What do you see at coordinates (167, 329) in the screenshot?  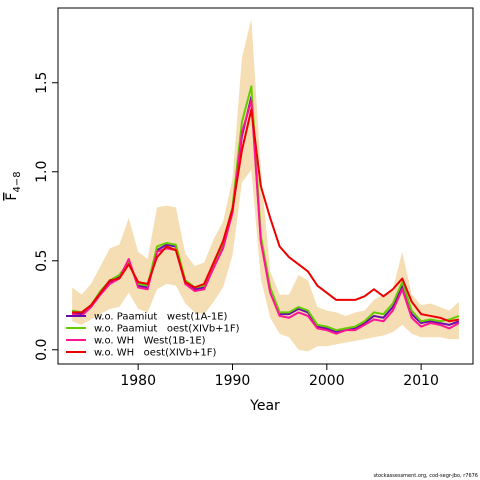 I see `legend-label-2: w.o. Paamiut oest(XIVb+1F)` at bounding box center [167, 329].